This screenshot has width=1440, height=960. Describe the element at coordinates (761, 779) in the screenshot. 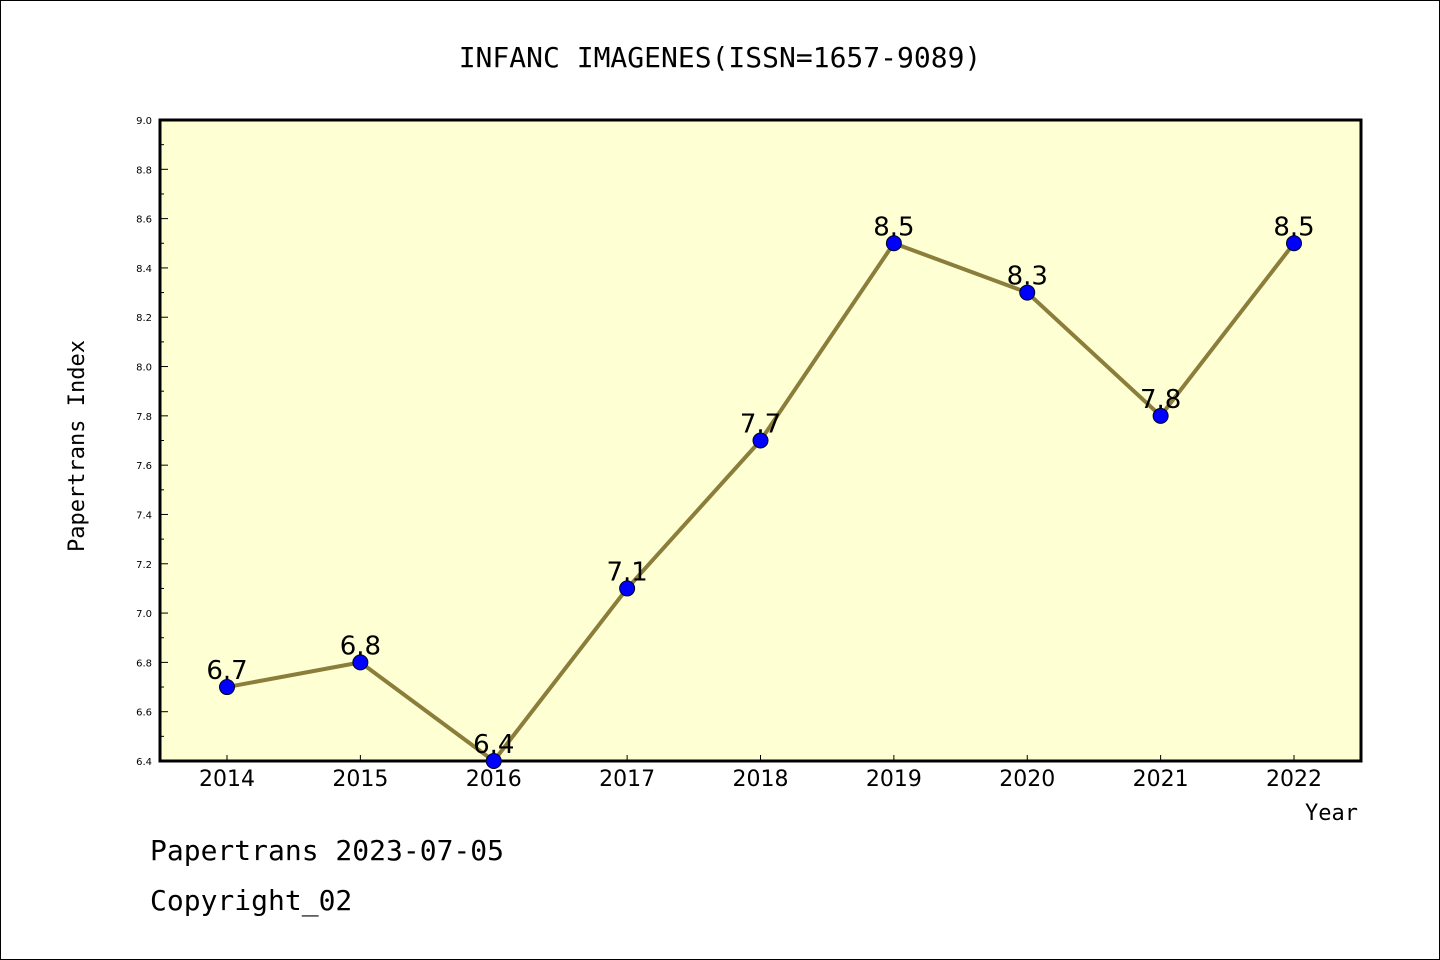

I see `x-tick-label: 2018` at that location.